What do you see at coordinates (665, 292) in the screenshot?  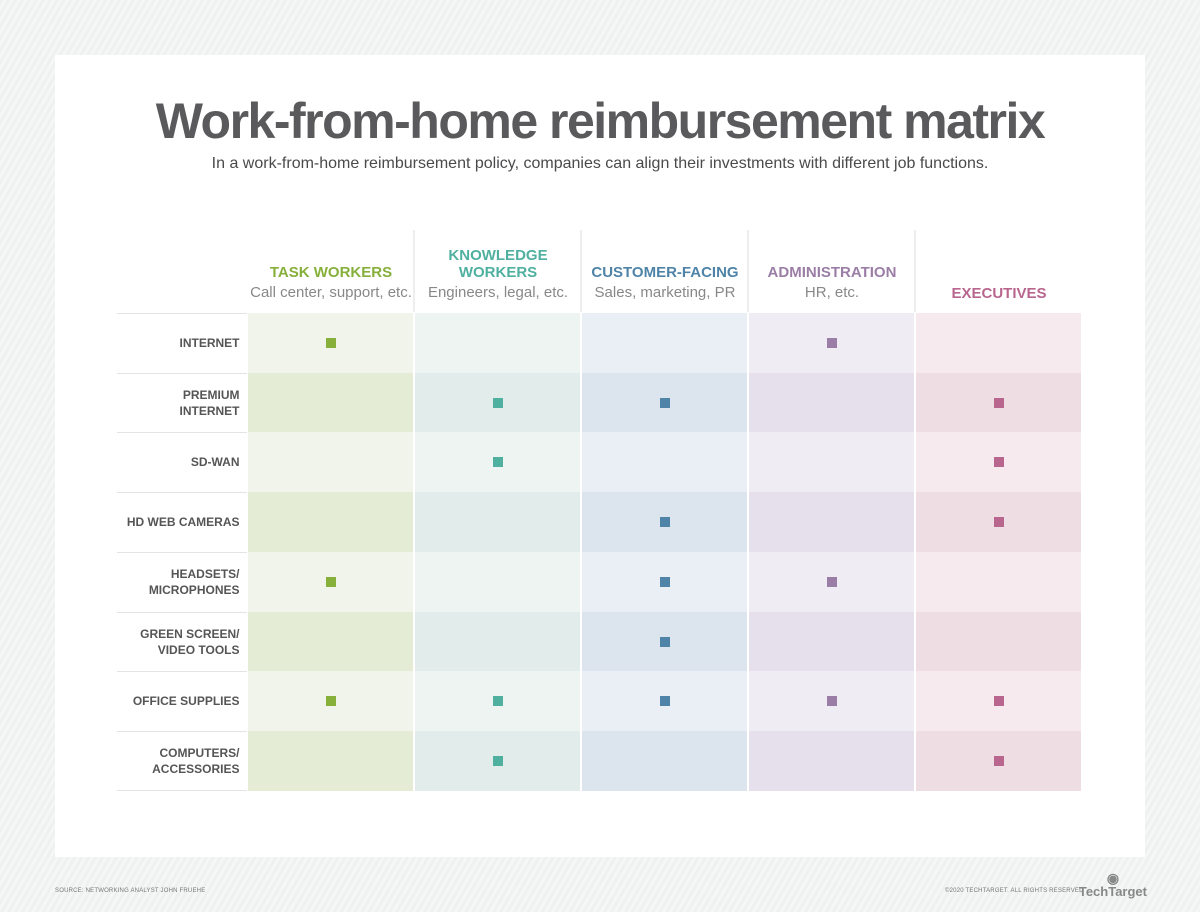 I see `column-description: Sales, marketing, PR` at bounding box center [665, 292].